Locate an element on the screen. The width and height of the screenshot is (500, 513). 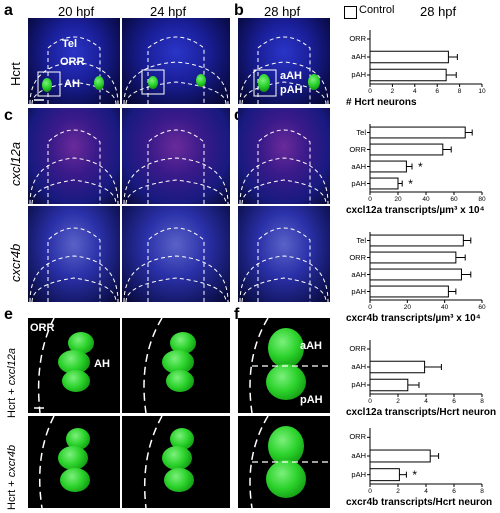
image-hcrt-28hpf: aAH pAH is located at coordinates (284, 61).